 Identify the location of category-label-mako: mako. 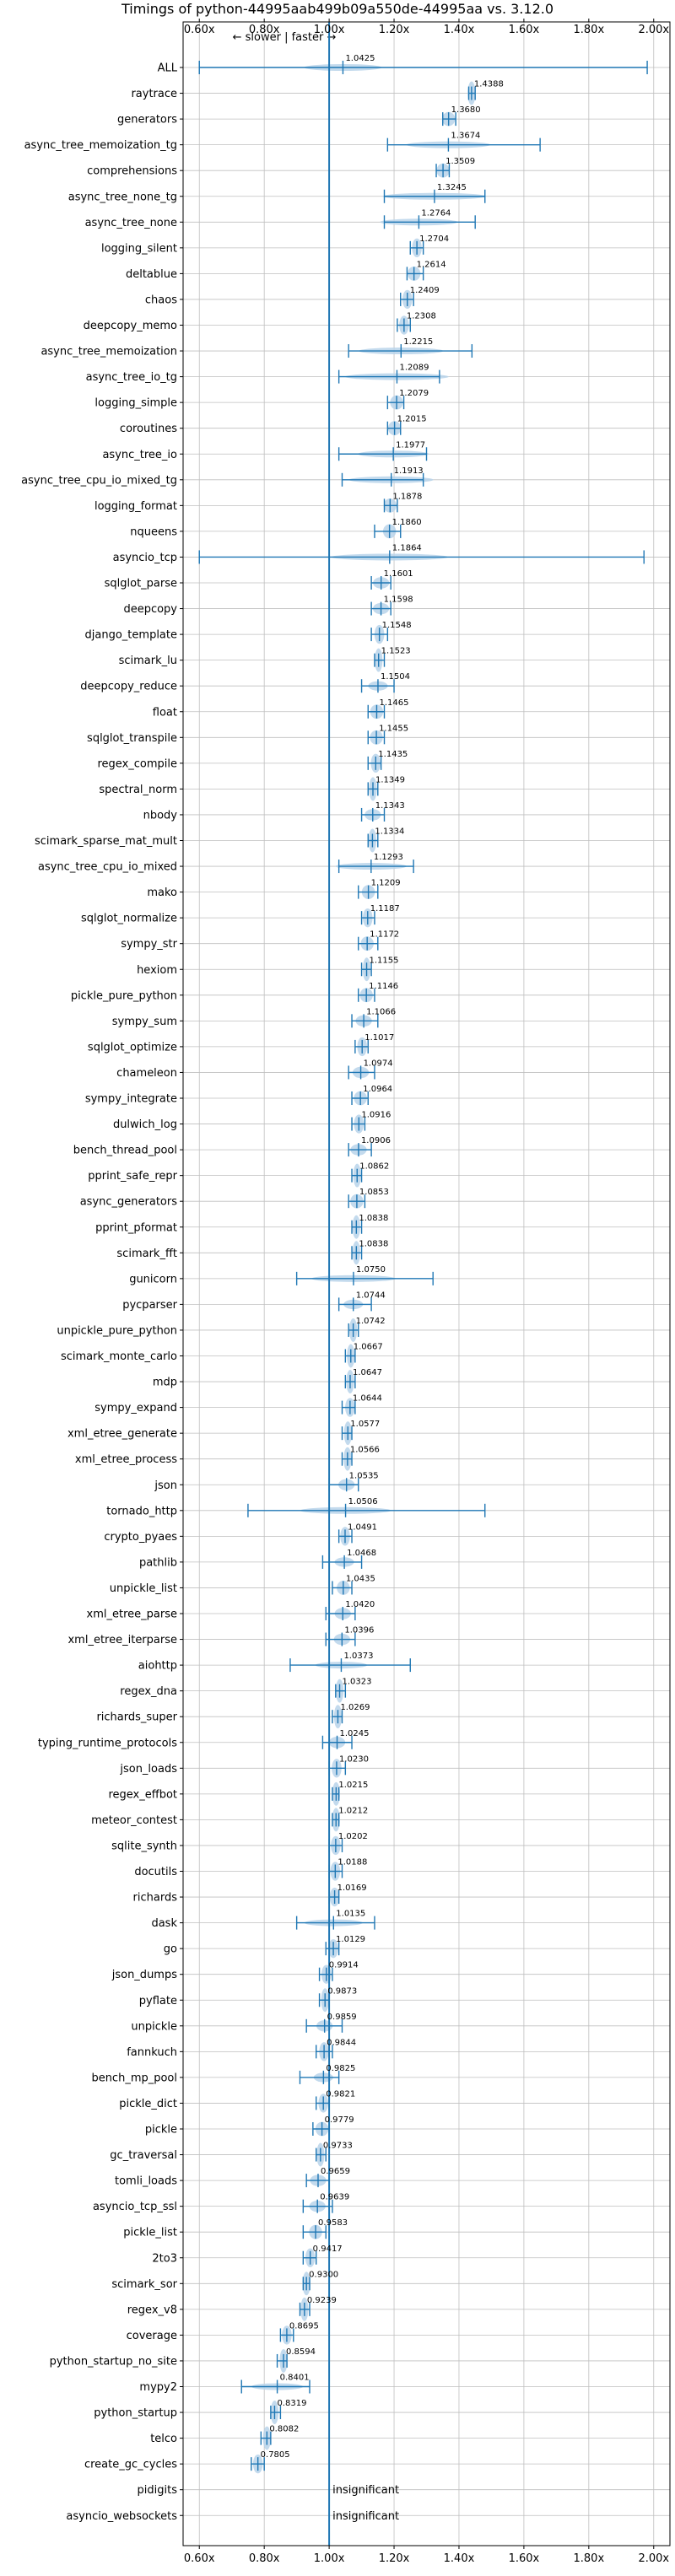
(162, 893).